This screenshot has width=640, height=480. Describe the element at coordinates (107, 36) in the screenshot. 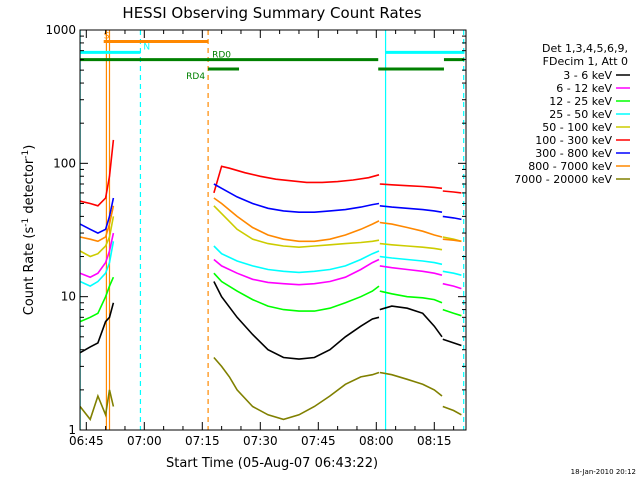

I see `state-label-s: S` at that location.